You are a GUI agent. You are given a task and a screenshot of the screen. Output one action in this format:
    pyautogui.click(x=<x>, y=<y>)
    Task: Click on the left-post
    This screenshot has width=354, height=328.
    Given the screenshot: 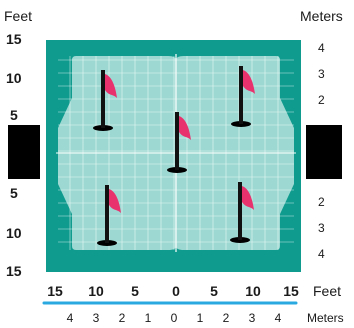 What is the action you would take?
    pyautogui.click(x=24, y=152)
    